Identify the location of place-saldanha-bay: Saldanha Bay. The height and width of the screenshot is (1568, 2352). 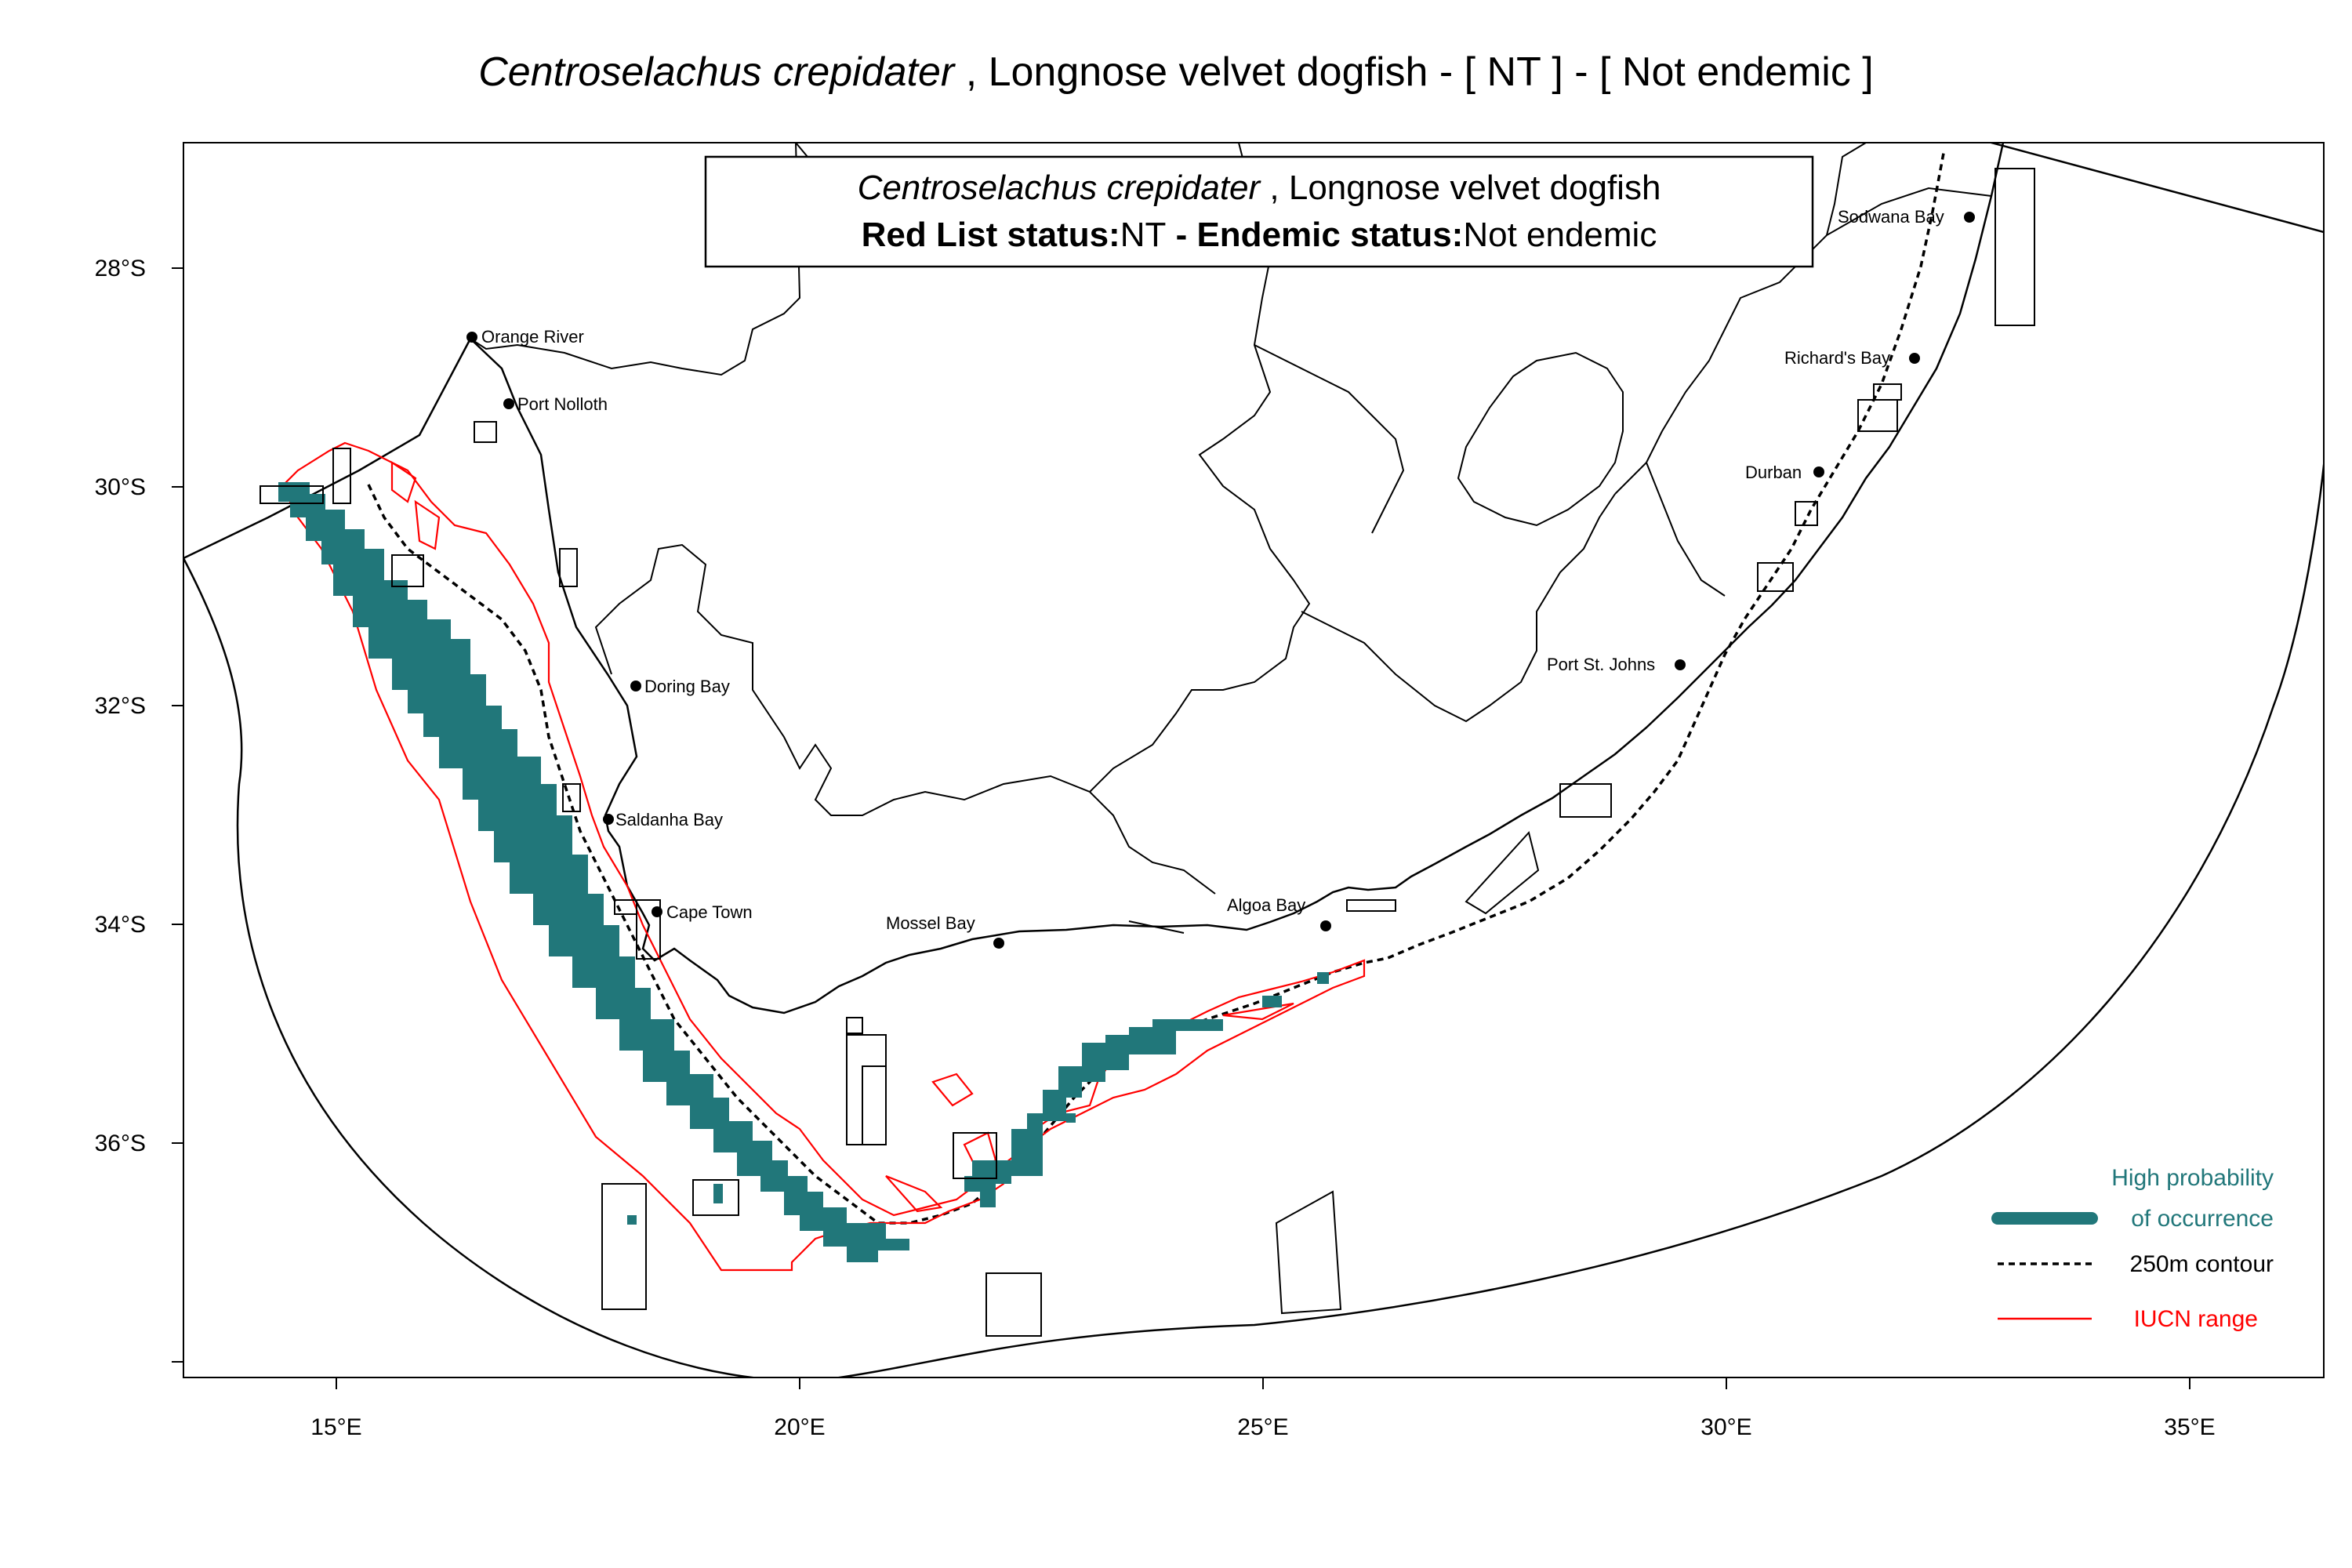
(669, 819).